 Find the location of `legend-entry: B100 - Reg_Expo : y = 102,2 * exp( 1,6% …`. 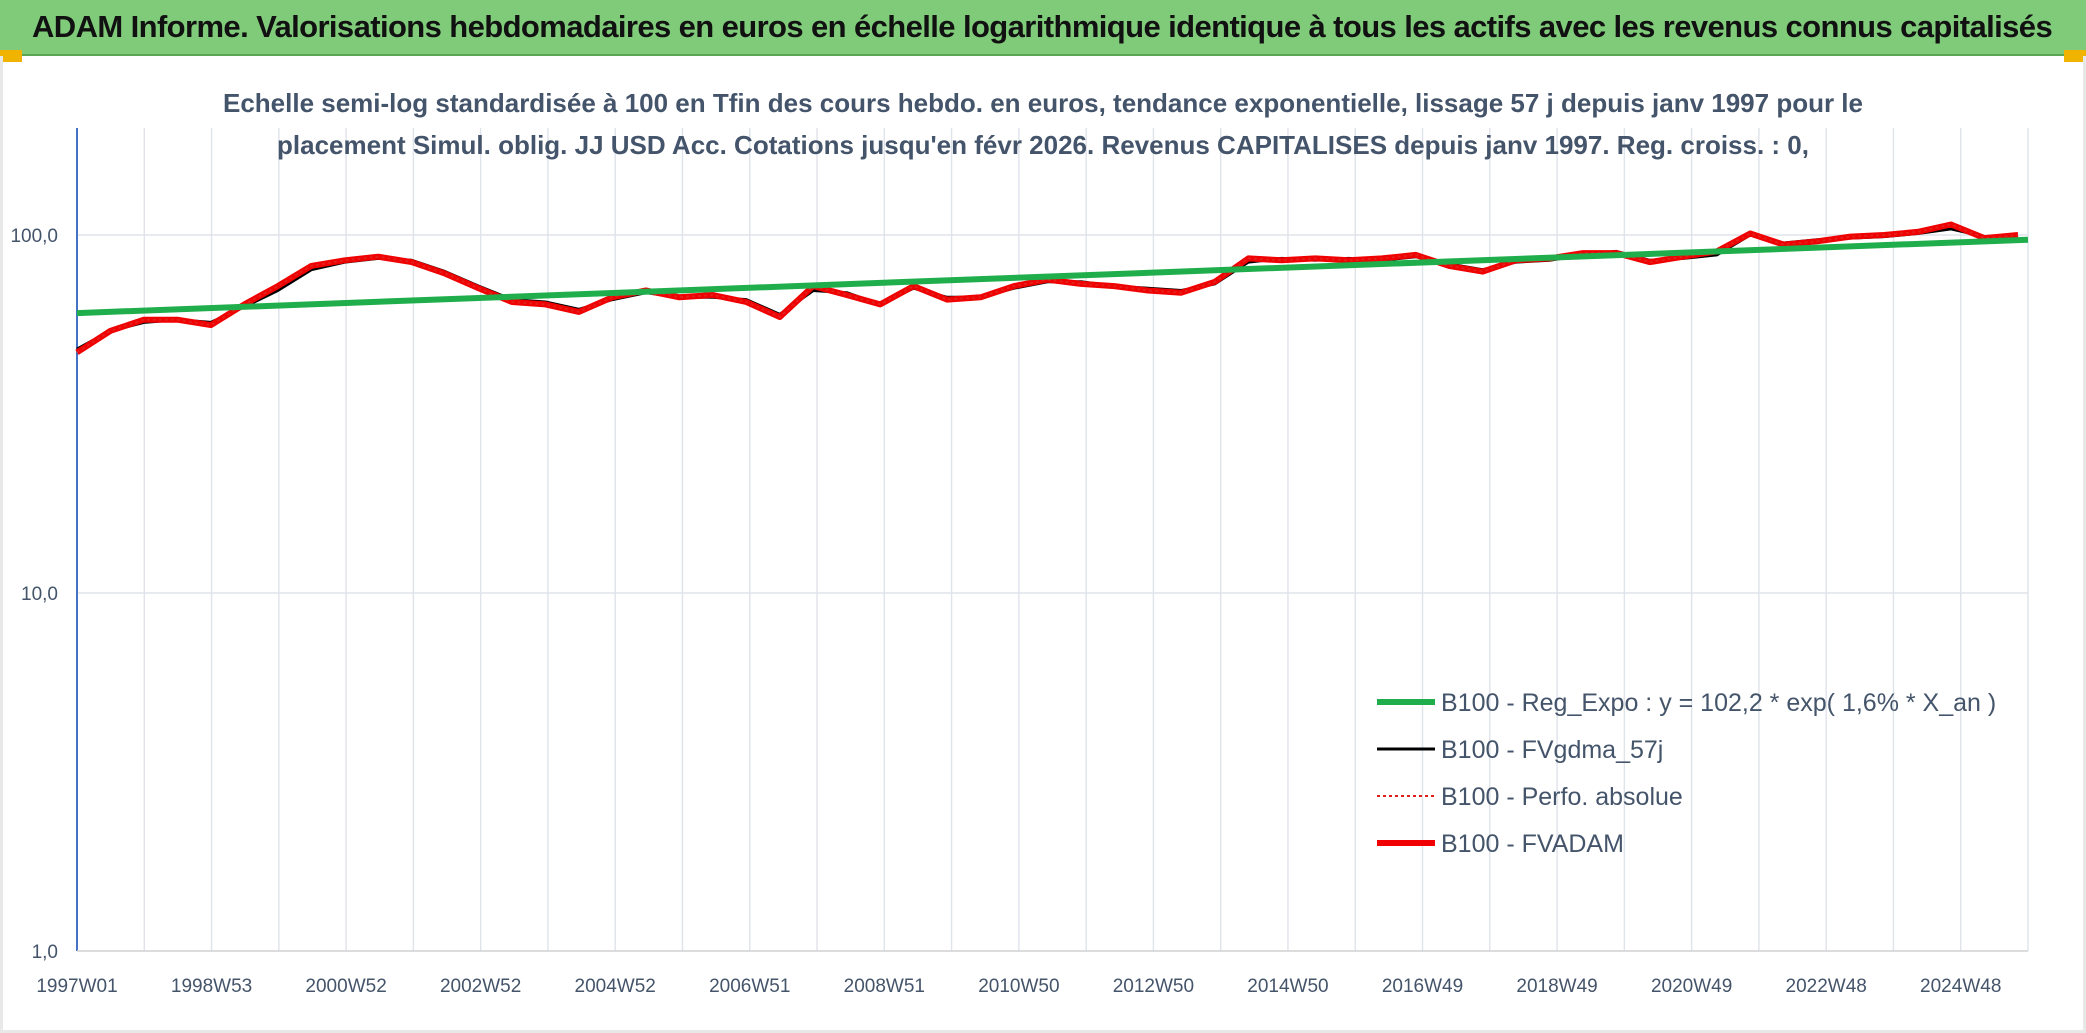

legend-entry: B100 - Reg_Expo : y = 102,2 * exp( 1,6% … is located at coordinates (1718, 703).